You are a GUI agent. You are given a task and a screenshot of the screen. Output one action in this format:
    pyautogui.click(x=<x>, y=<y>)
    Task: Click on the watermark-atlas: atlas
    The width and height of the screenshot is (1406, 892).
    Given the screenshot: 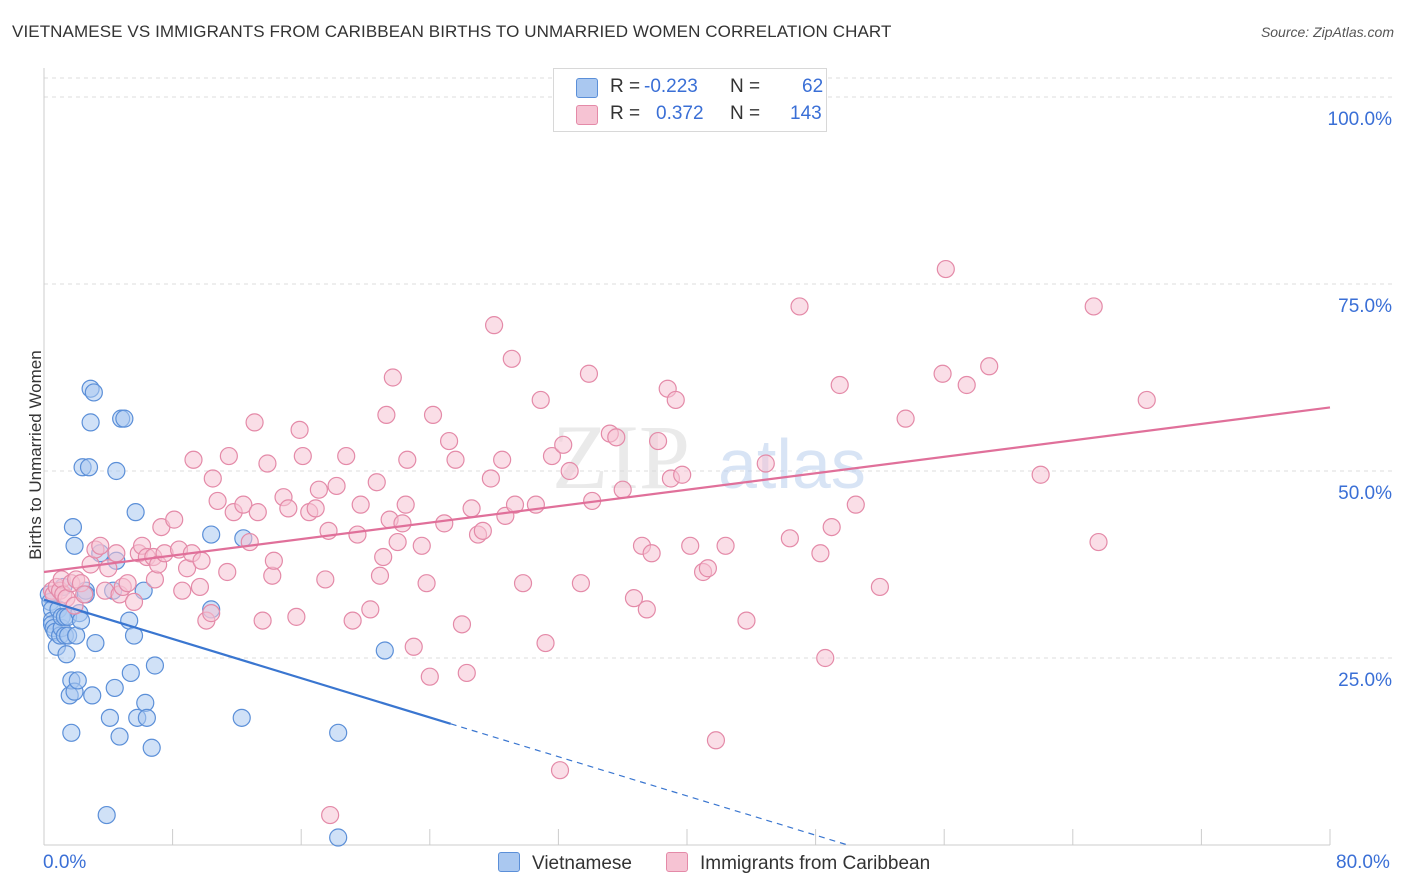 What is the action you would take?
    pyautogui.click(x=792, y=464)
    